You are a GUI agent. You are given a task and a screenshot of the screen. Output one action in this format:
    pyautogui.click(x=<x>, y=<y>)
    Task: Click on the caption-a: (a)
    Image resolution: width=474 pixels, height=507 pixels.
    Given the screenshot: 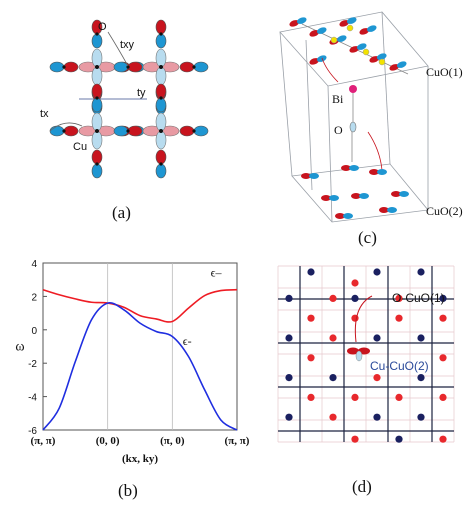 What is the action you would take?
    pyautogui.click(x=121, y=212)
    